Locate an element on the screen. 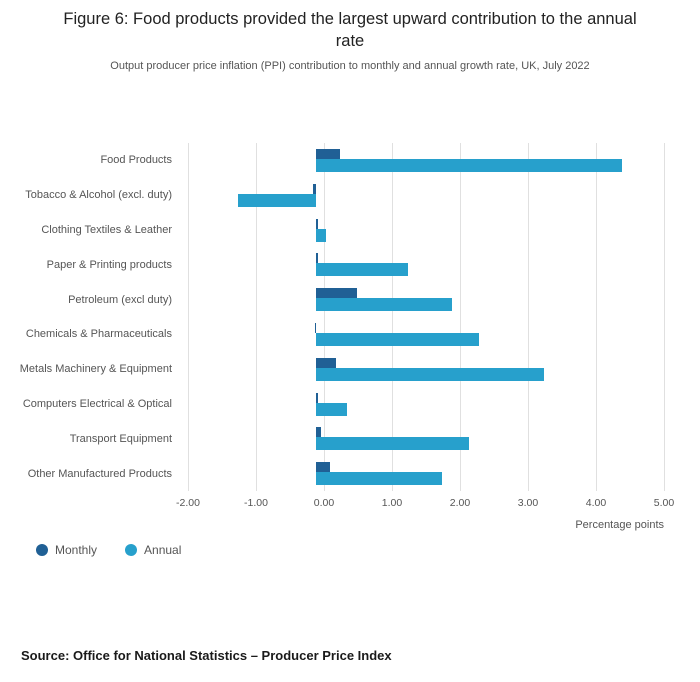 Image resolution: width=700 pixels, height=682 pixels. category-label: Food Products is located at coordinates (136, 160).